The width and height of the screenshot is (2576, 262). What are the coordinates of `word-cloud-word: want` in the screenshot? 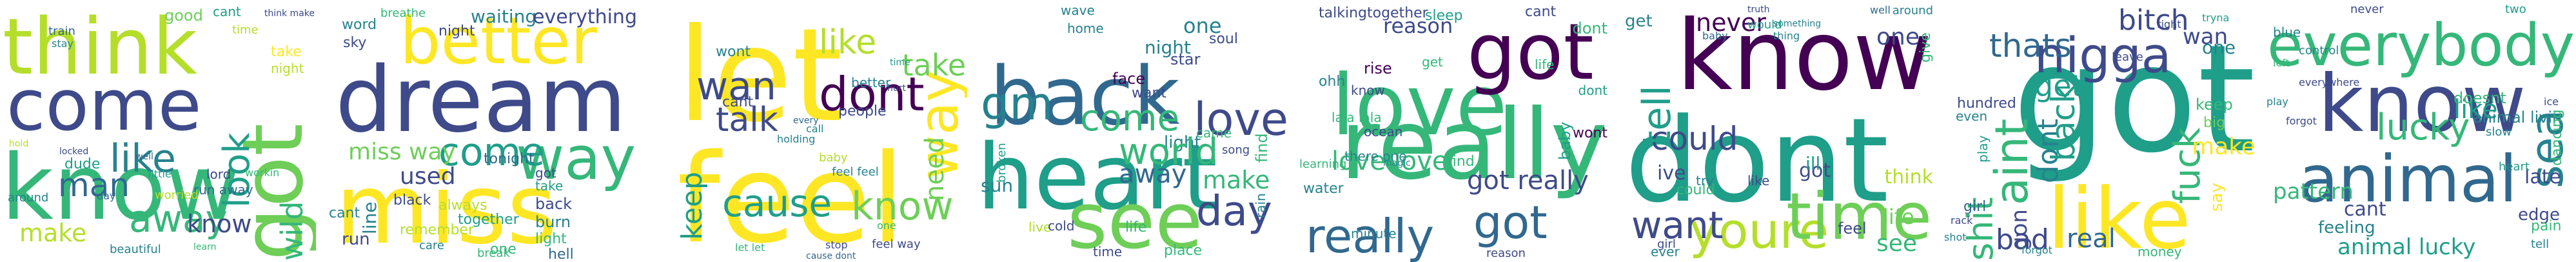 It's located at (1678, 225).